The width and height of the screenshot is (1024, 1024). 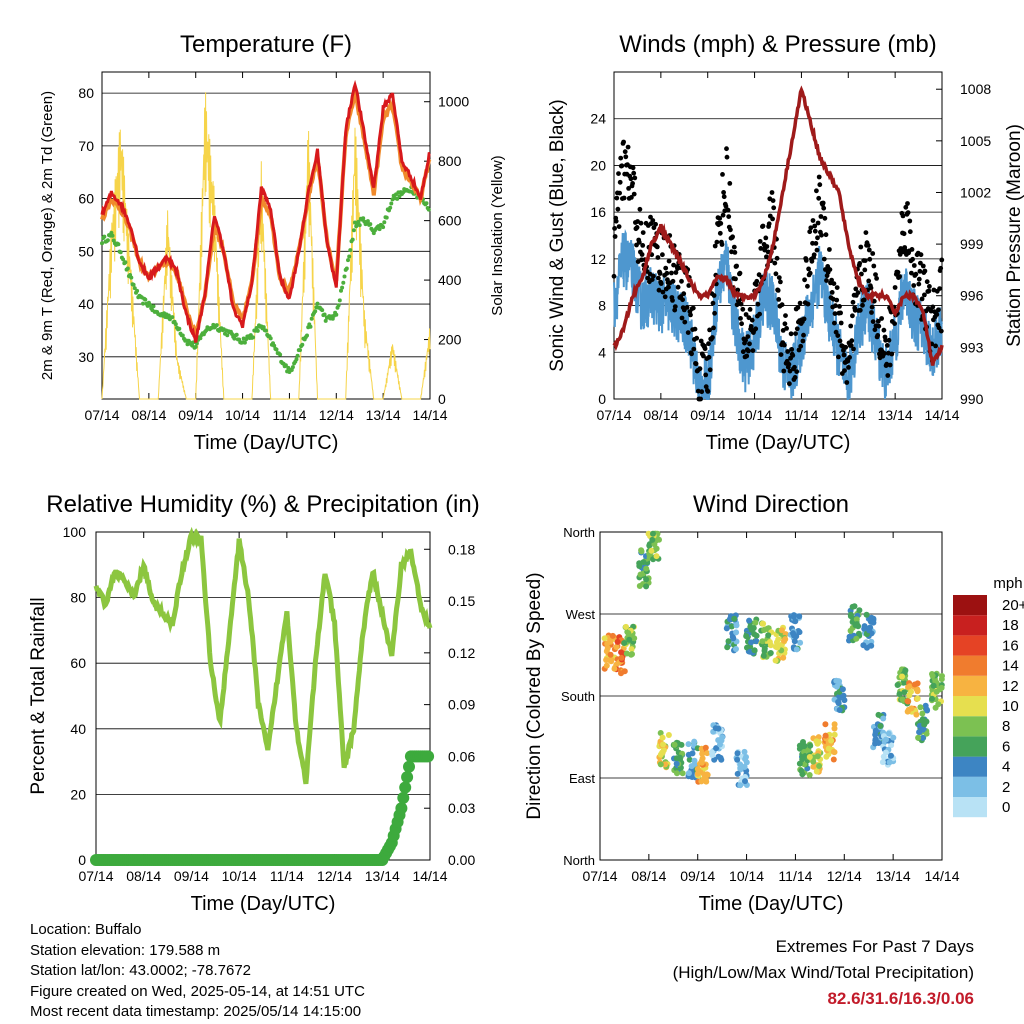 What do you see at coordinates (598, 212) in the screenshot?
I see `y-tick-label: 16` at bounding box center [598, 212].